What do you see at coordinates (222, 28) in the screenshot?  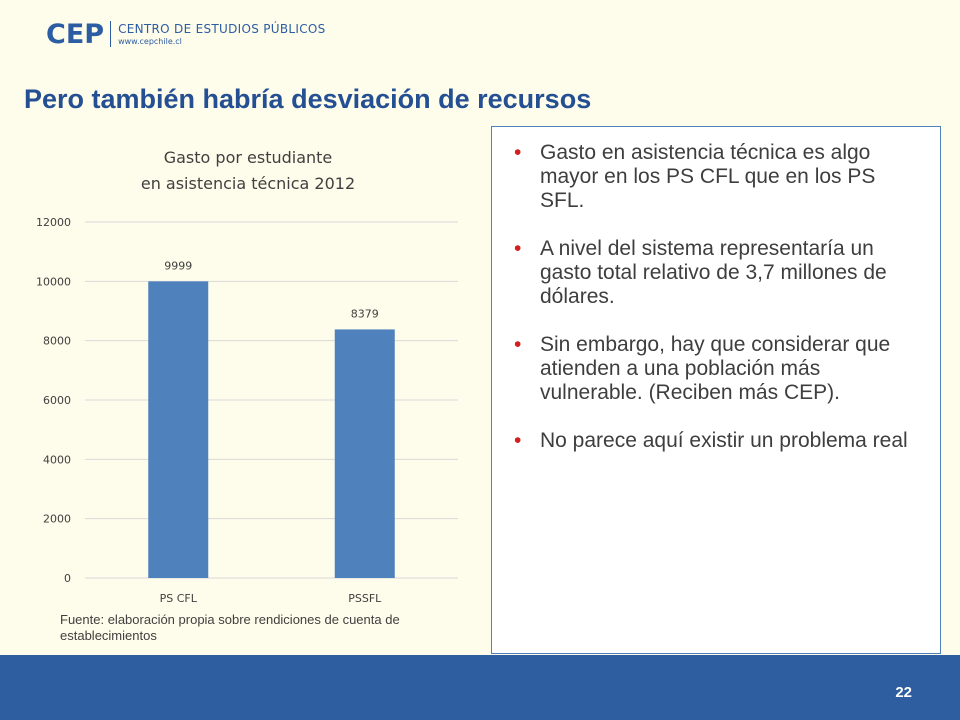 I see `logo-org-name: CENTRO DE ESTUDIOS PÚBLICOS` at bounding box center [222, 28].